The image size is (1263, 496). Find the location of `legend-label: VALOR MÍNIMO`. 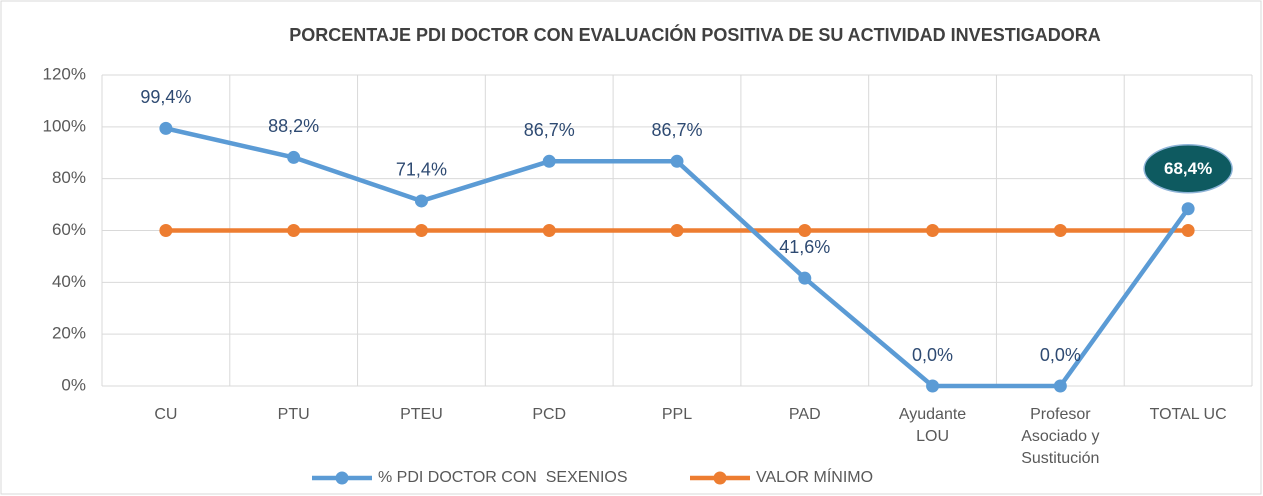

legend-label: VALOR MÍNIMO is located at coordinates (814, 476).